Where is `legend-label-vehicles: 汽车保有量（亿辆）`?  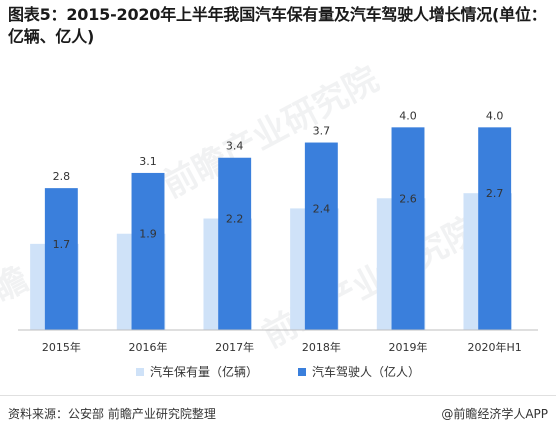 legend-label-vehicles: 汽车保有量（亿辆） is located at coordinates (203, 372).